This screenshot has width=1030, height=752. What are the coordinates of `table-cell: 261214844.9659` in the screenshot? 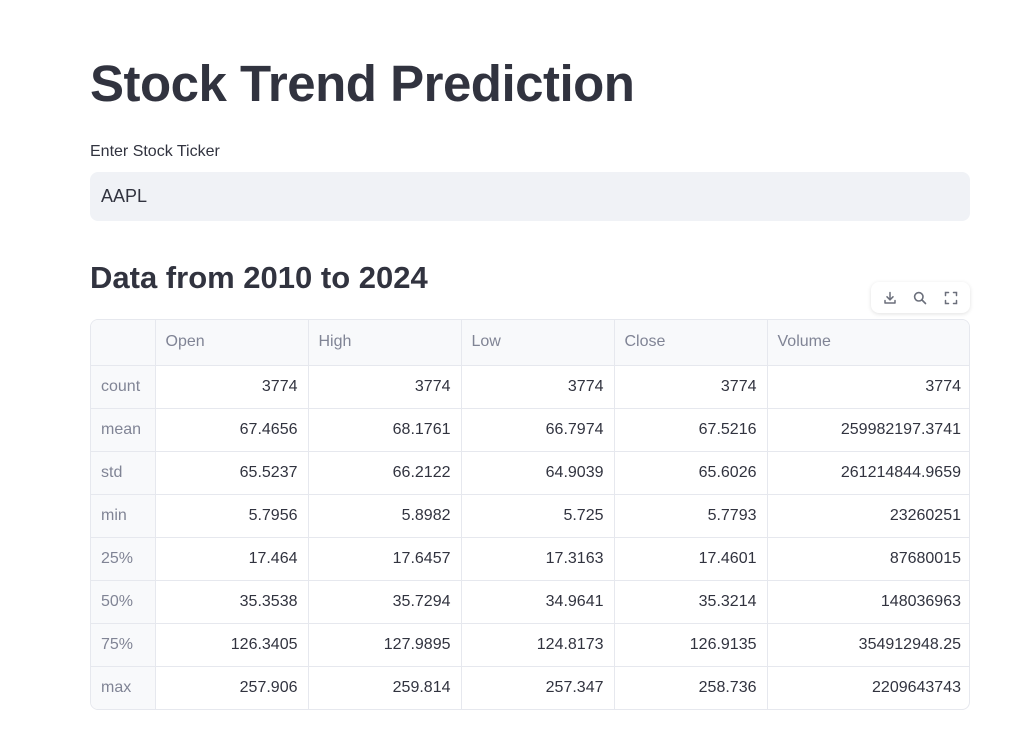 It's located at (868, 473).